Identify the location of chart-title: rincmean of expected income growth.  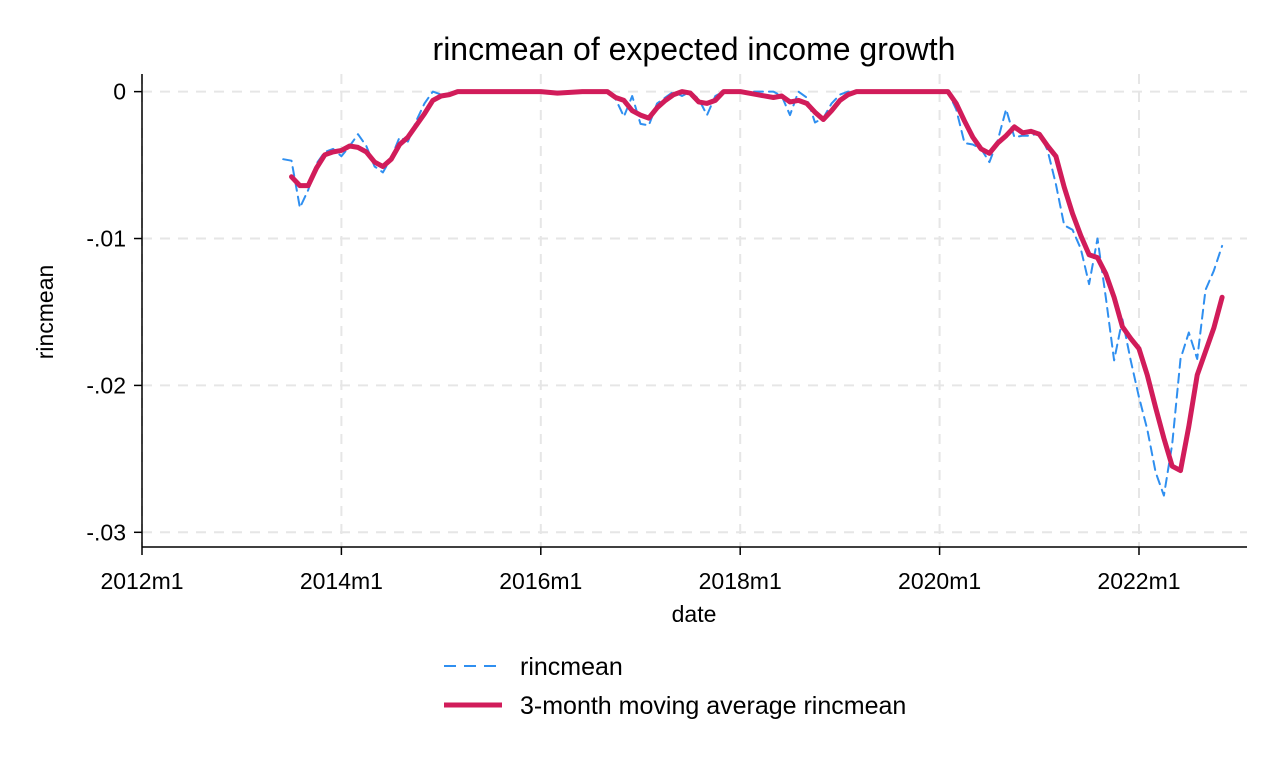
(694, 49).